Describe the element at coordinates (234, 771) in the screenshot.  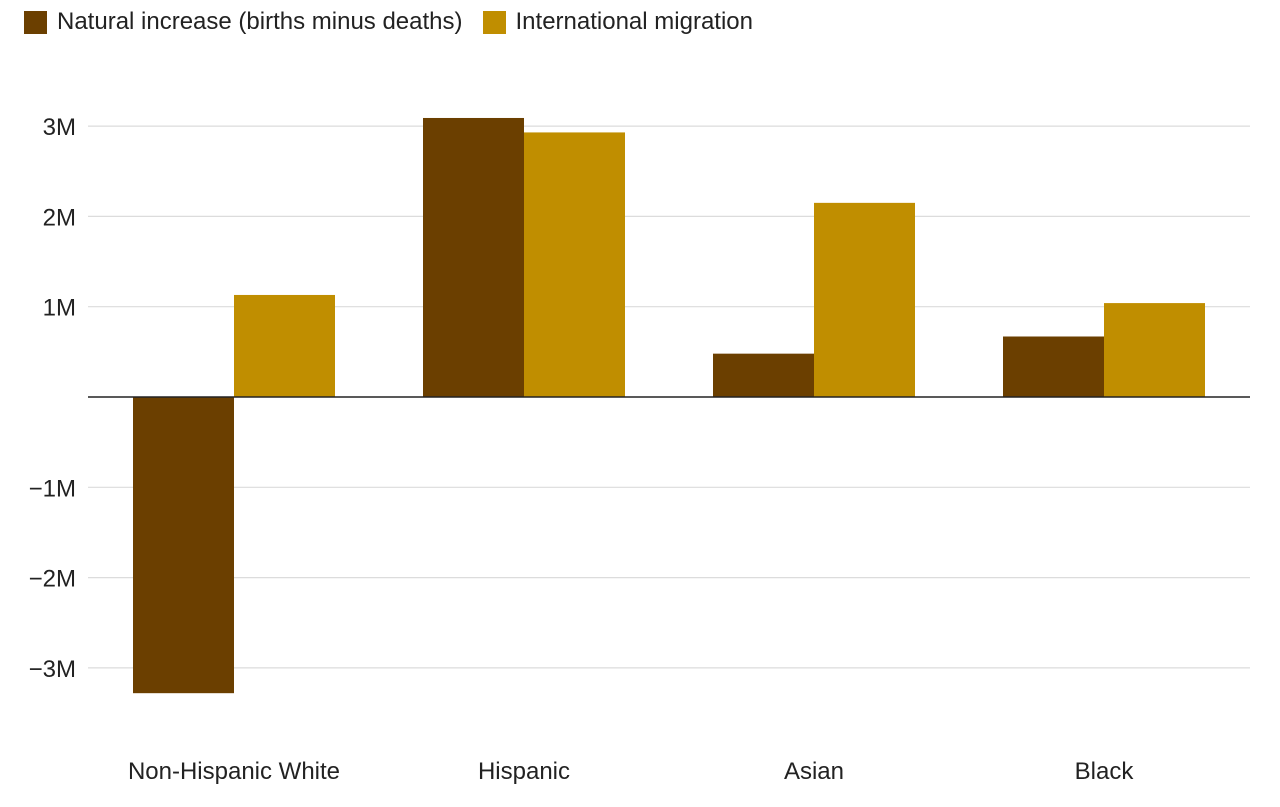
I see `x-category-label: Non-Hispanic White` at that location.